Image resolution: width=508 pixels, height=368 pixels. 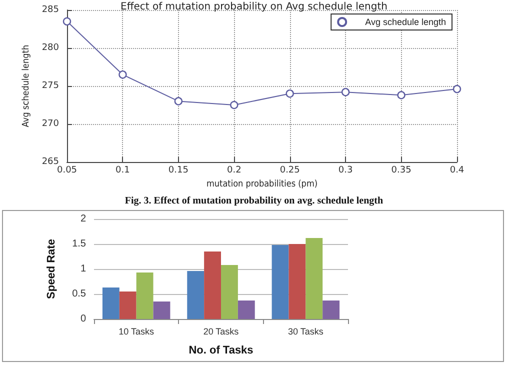 What do you see at coordinates (262, 184) in the screenshot?
I see `x-axis-title: mutation probabilities (pm)` at bounding box center [262, 184].